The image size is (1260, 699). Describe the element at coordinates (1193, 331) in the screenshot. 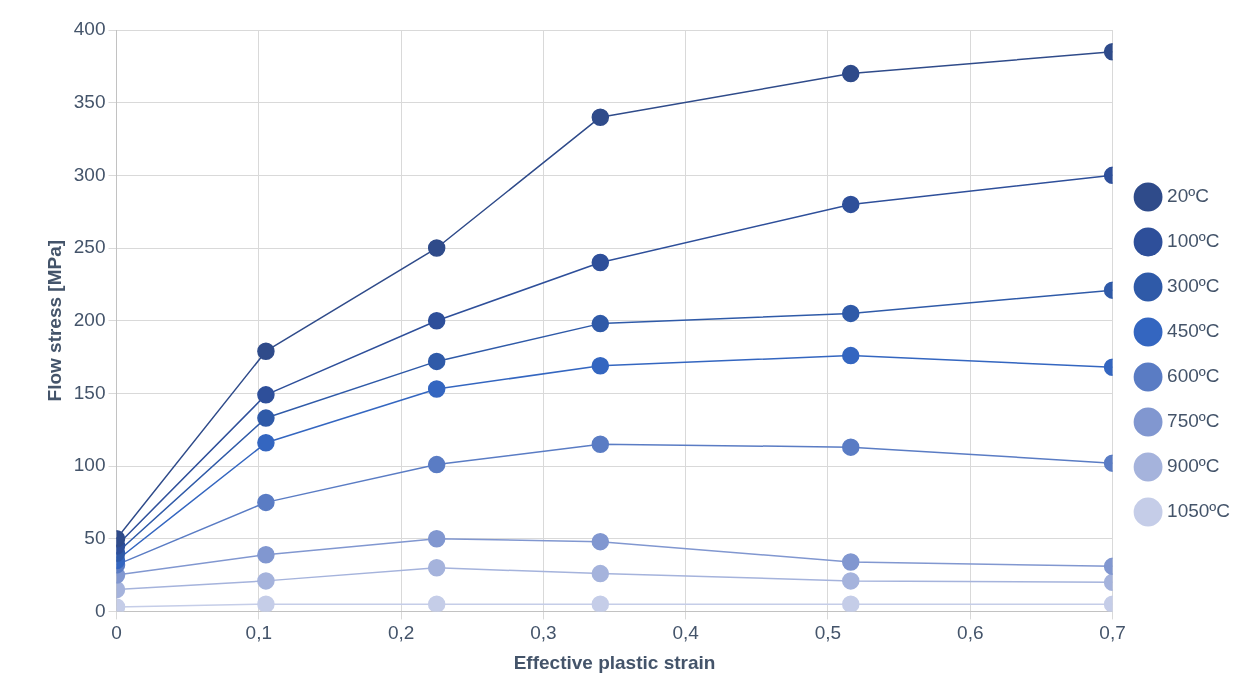

I see `legend-label: 450ºC` at that location.